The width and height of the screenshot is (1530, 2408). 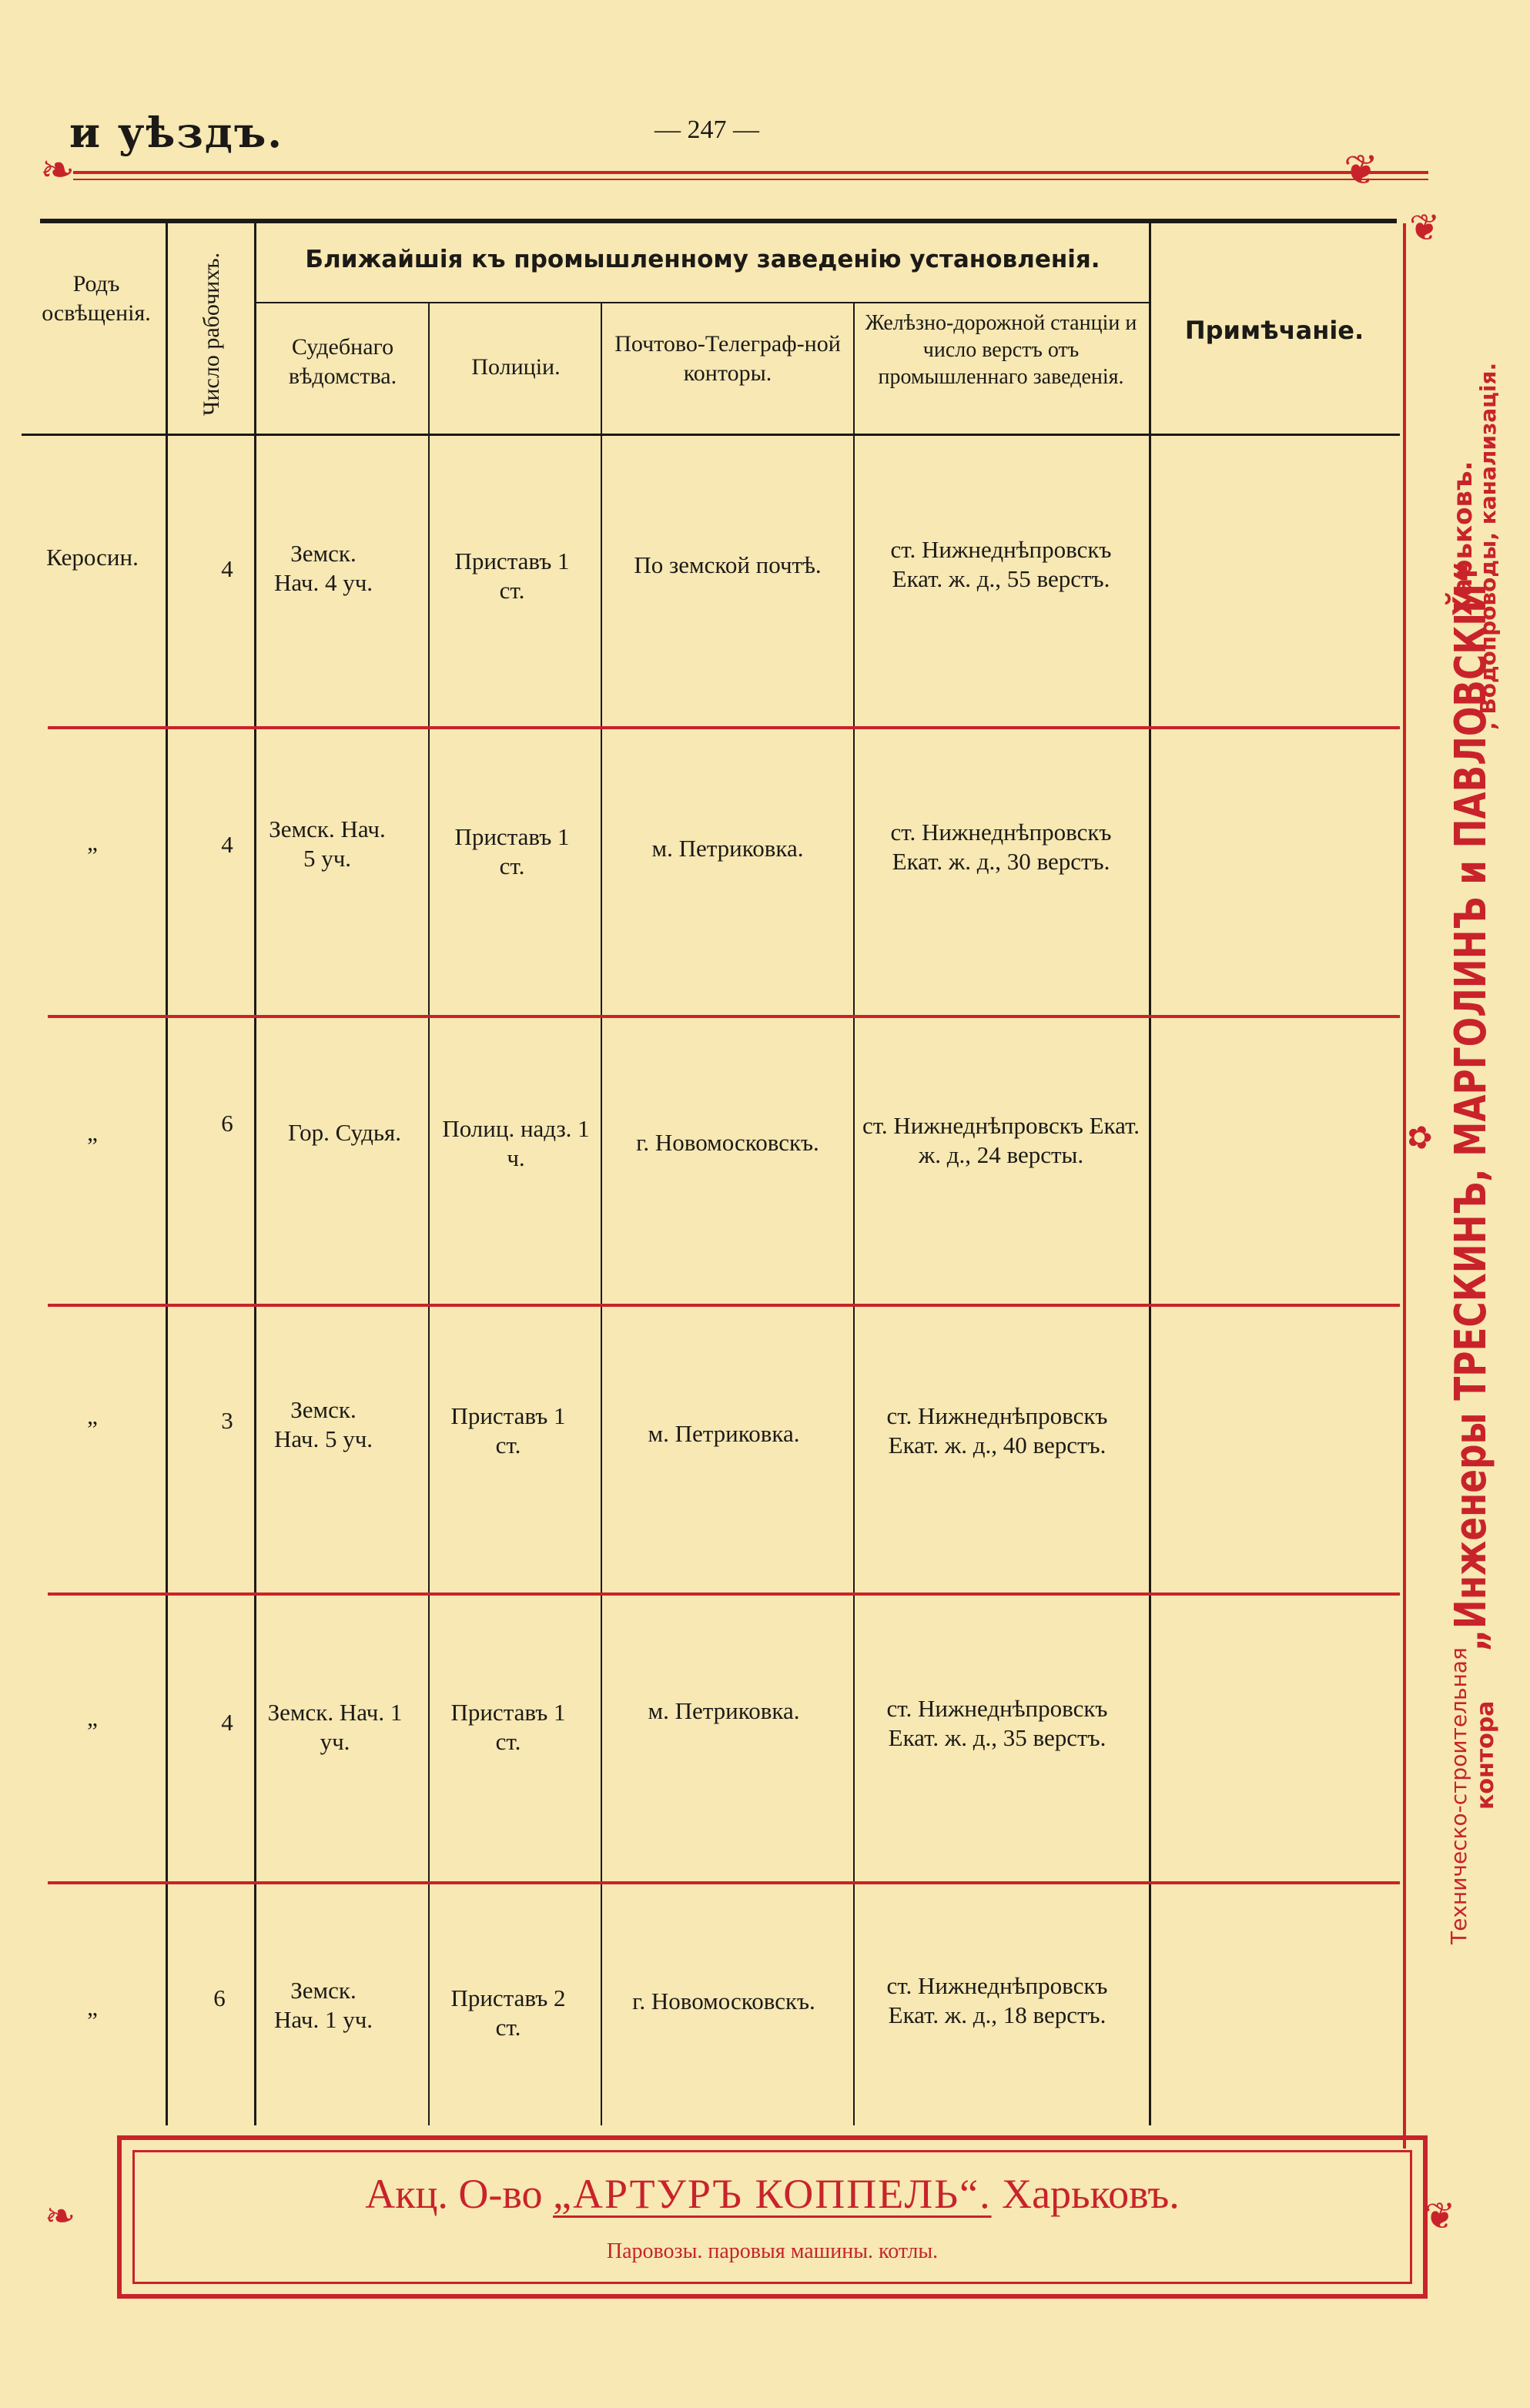 I want to click on row4-lighting: „, so click(x=92, y=1416).